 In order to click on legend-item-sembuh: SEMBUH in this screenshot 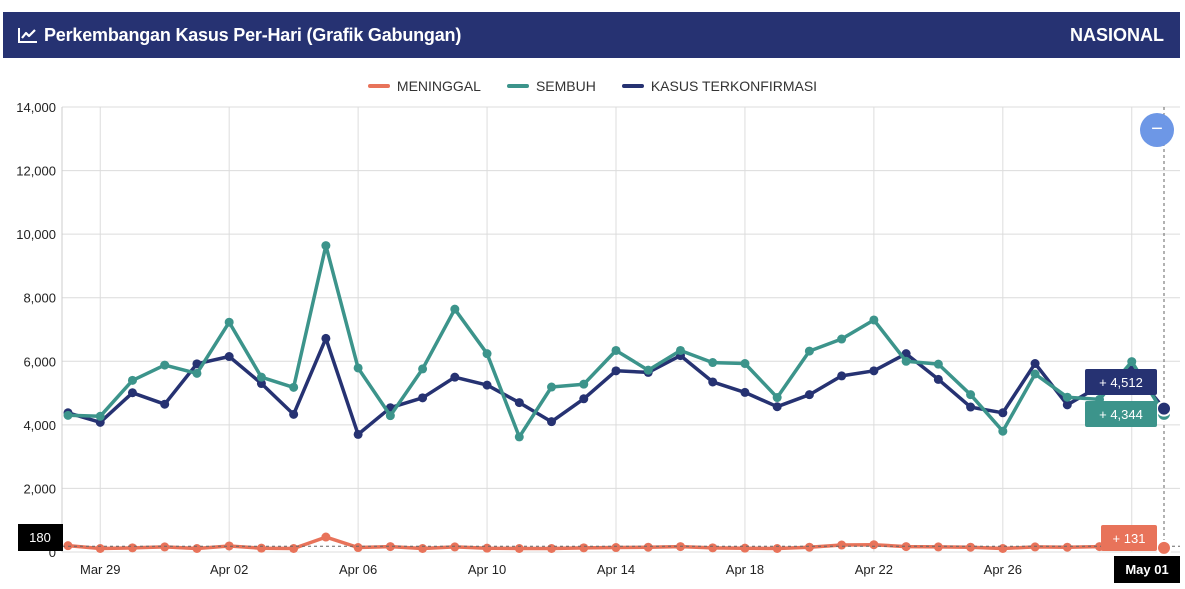, I will do `click(551, 86)`.